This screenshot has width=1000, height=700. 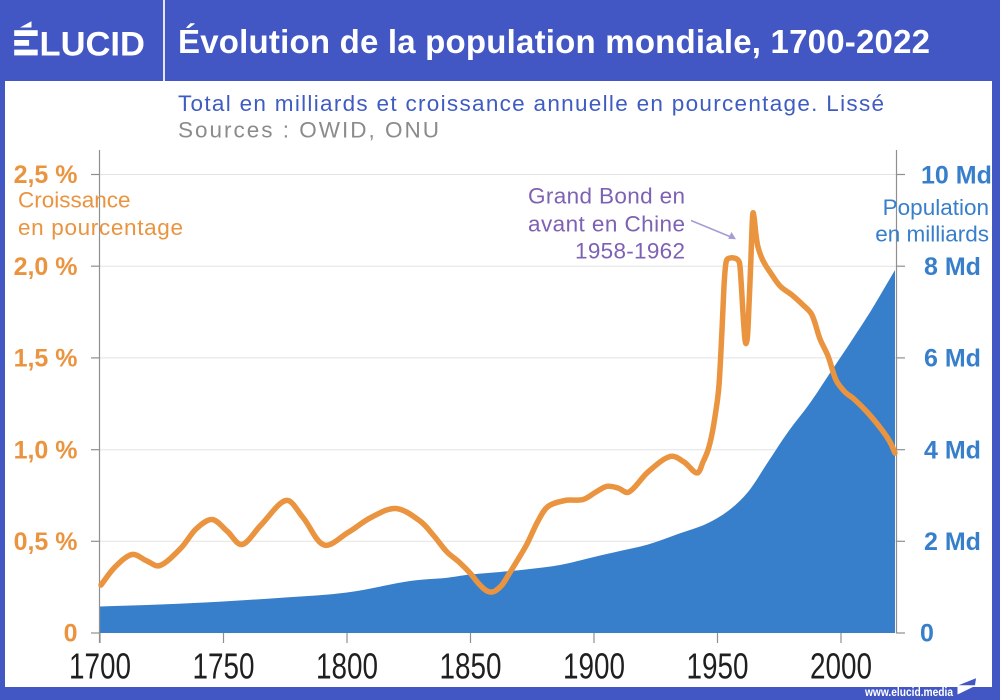 I want to click on svg-text: Sources : OWID, ONU, so click(x=308, y=130).